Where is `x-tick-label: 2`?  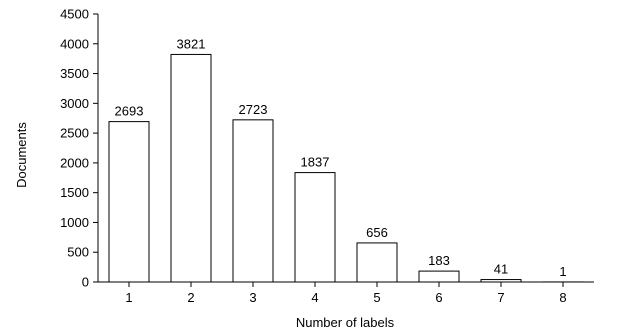 x-tick-label: 2 is located at coordinates (190, 297).